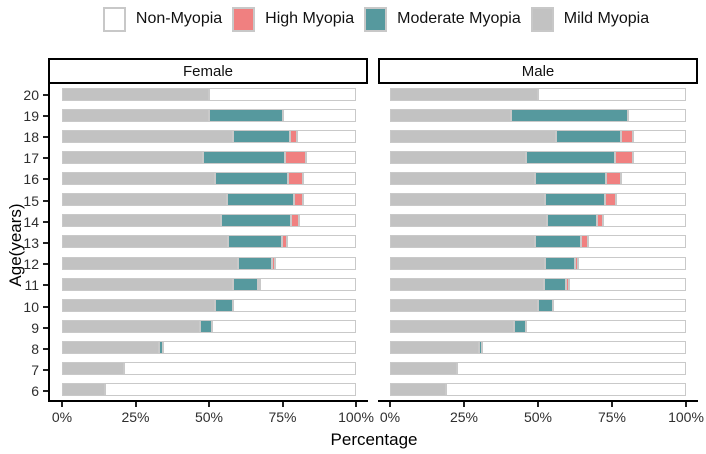 This screenshot has height=454, width=706. Describe the element at coordinates (24, 200) in the screenshot. I see `y-axis-label-row-15: 15` at that location.